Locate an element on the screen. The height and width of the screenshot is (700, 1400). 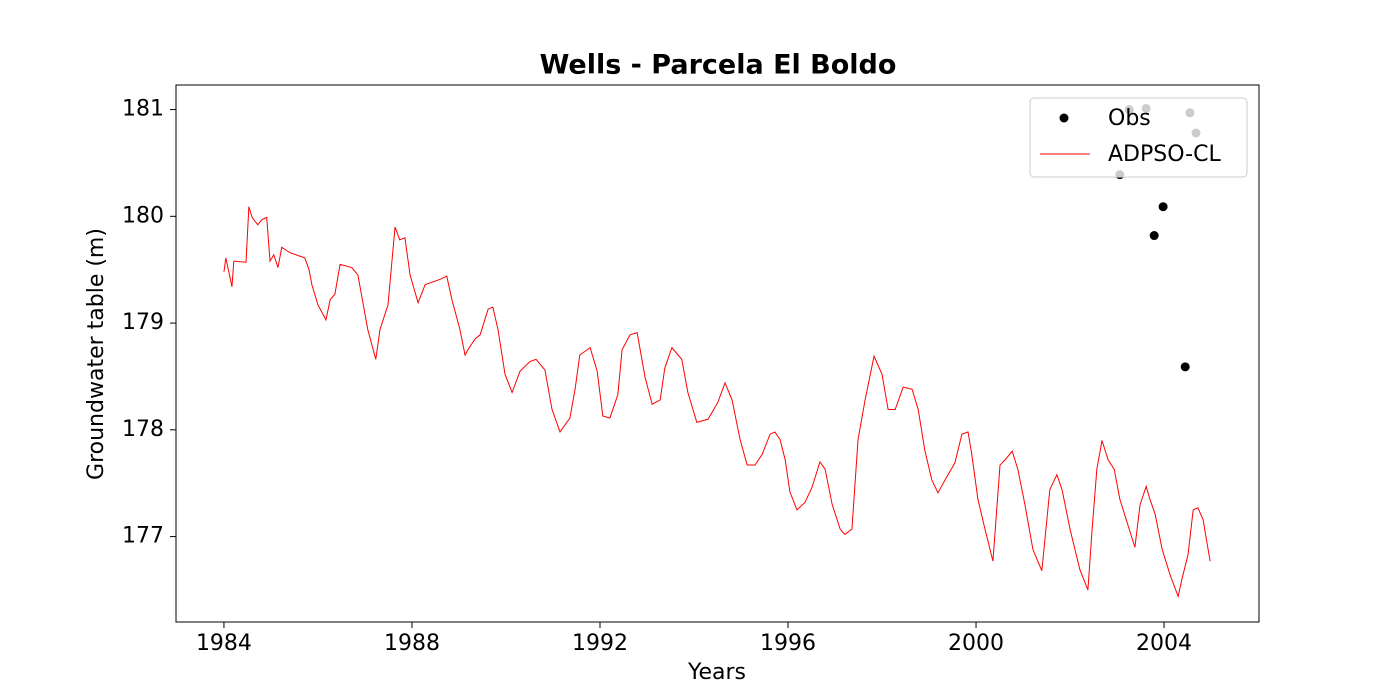
x-tick-label: 1996 is located at coordinates (788, 643).